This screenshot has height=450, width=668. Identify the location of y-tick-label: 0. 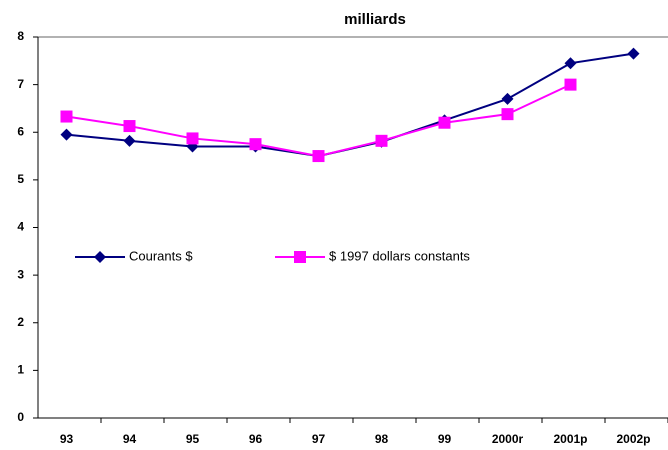
(20, 417).